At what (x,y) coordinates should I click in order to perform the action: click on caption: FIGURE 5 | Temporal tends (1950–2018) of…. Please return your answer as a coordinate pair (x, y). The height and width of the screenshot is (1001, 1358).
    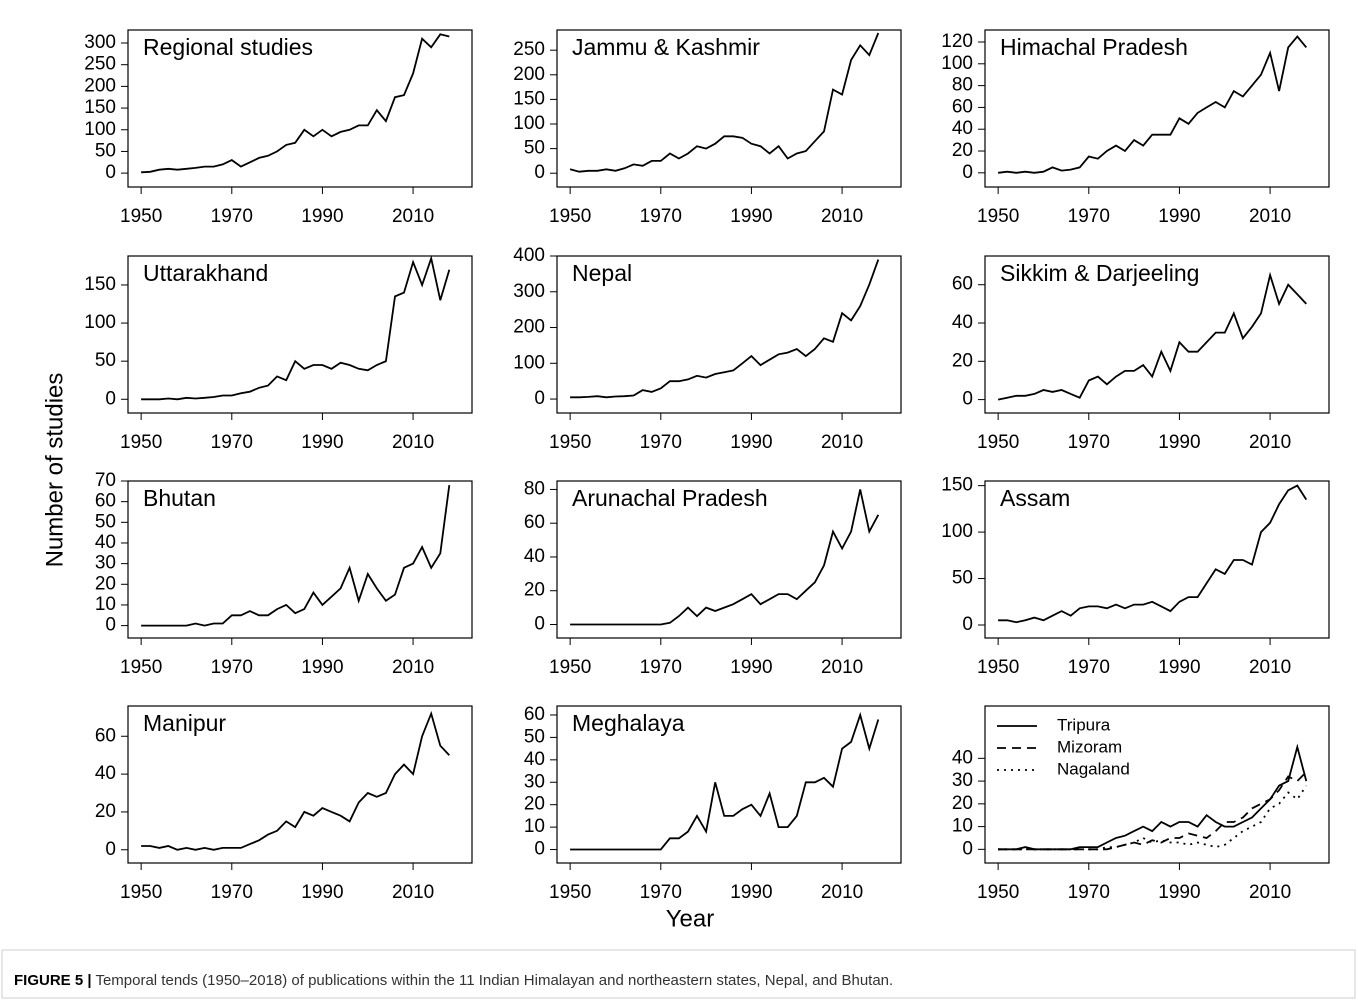
    Looking at the image, I should click on (453, 980).